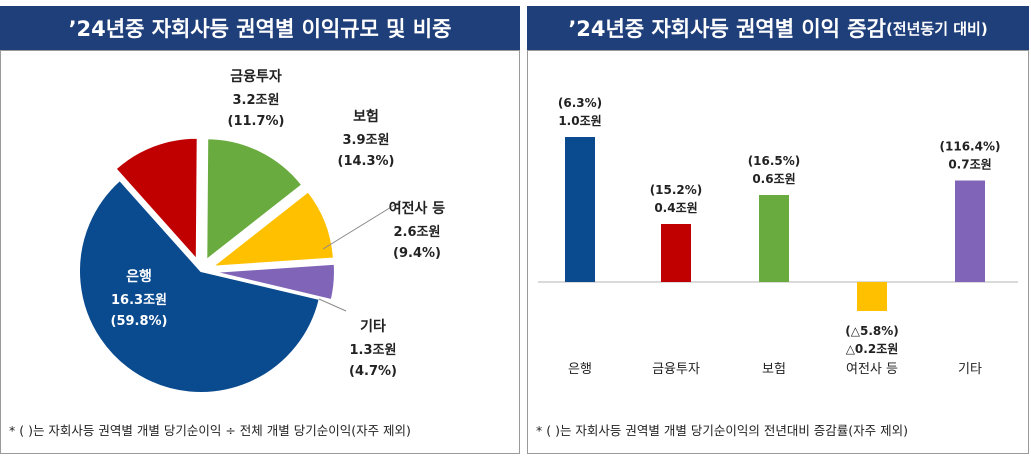  I want to click on pie-label-name-bank: 은행, so click(139, 277).